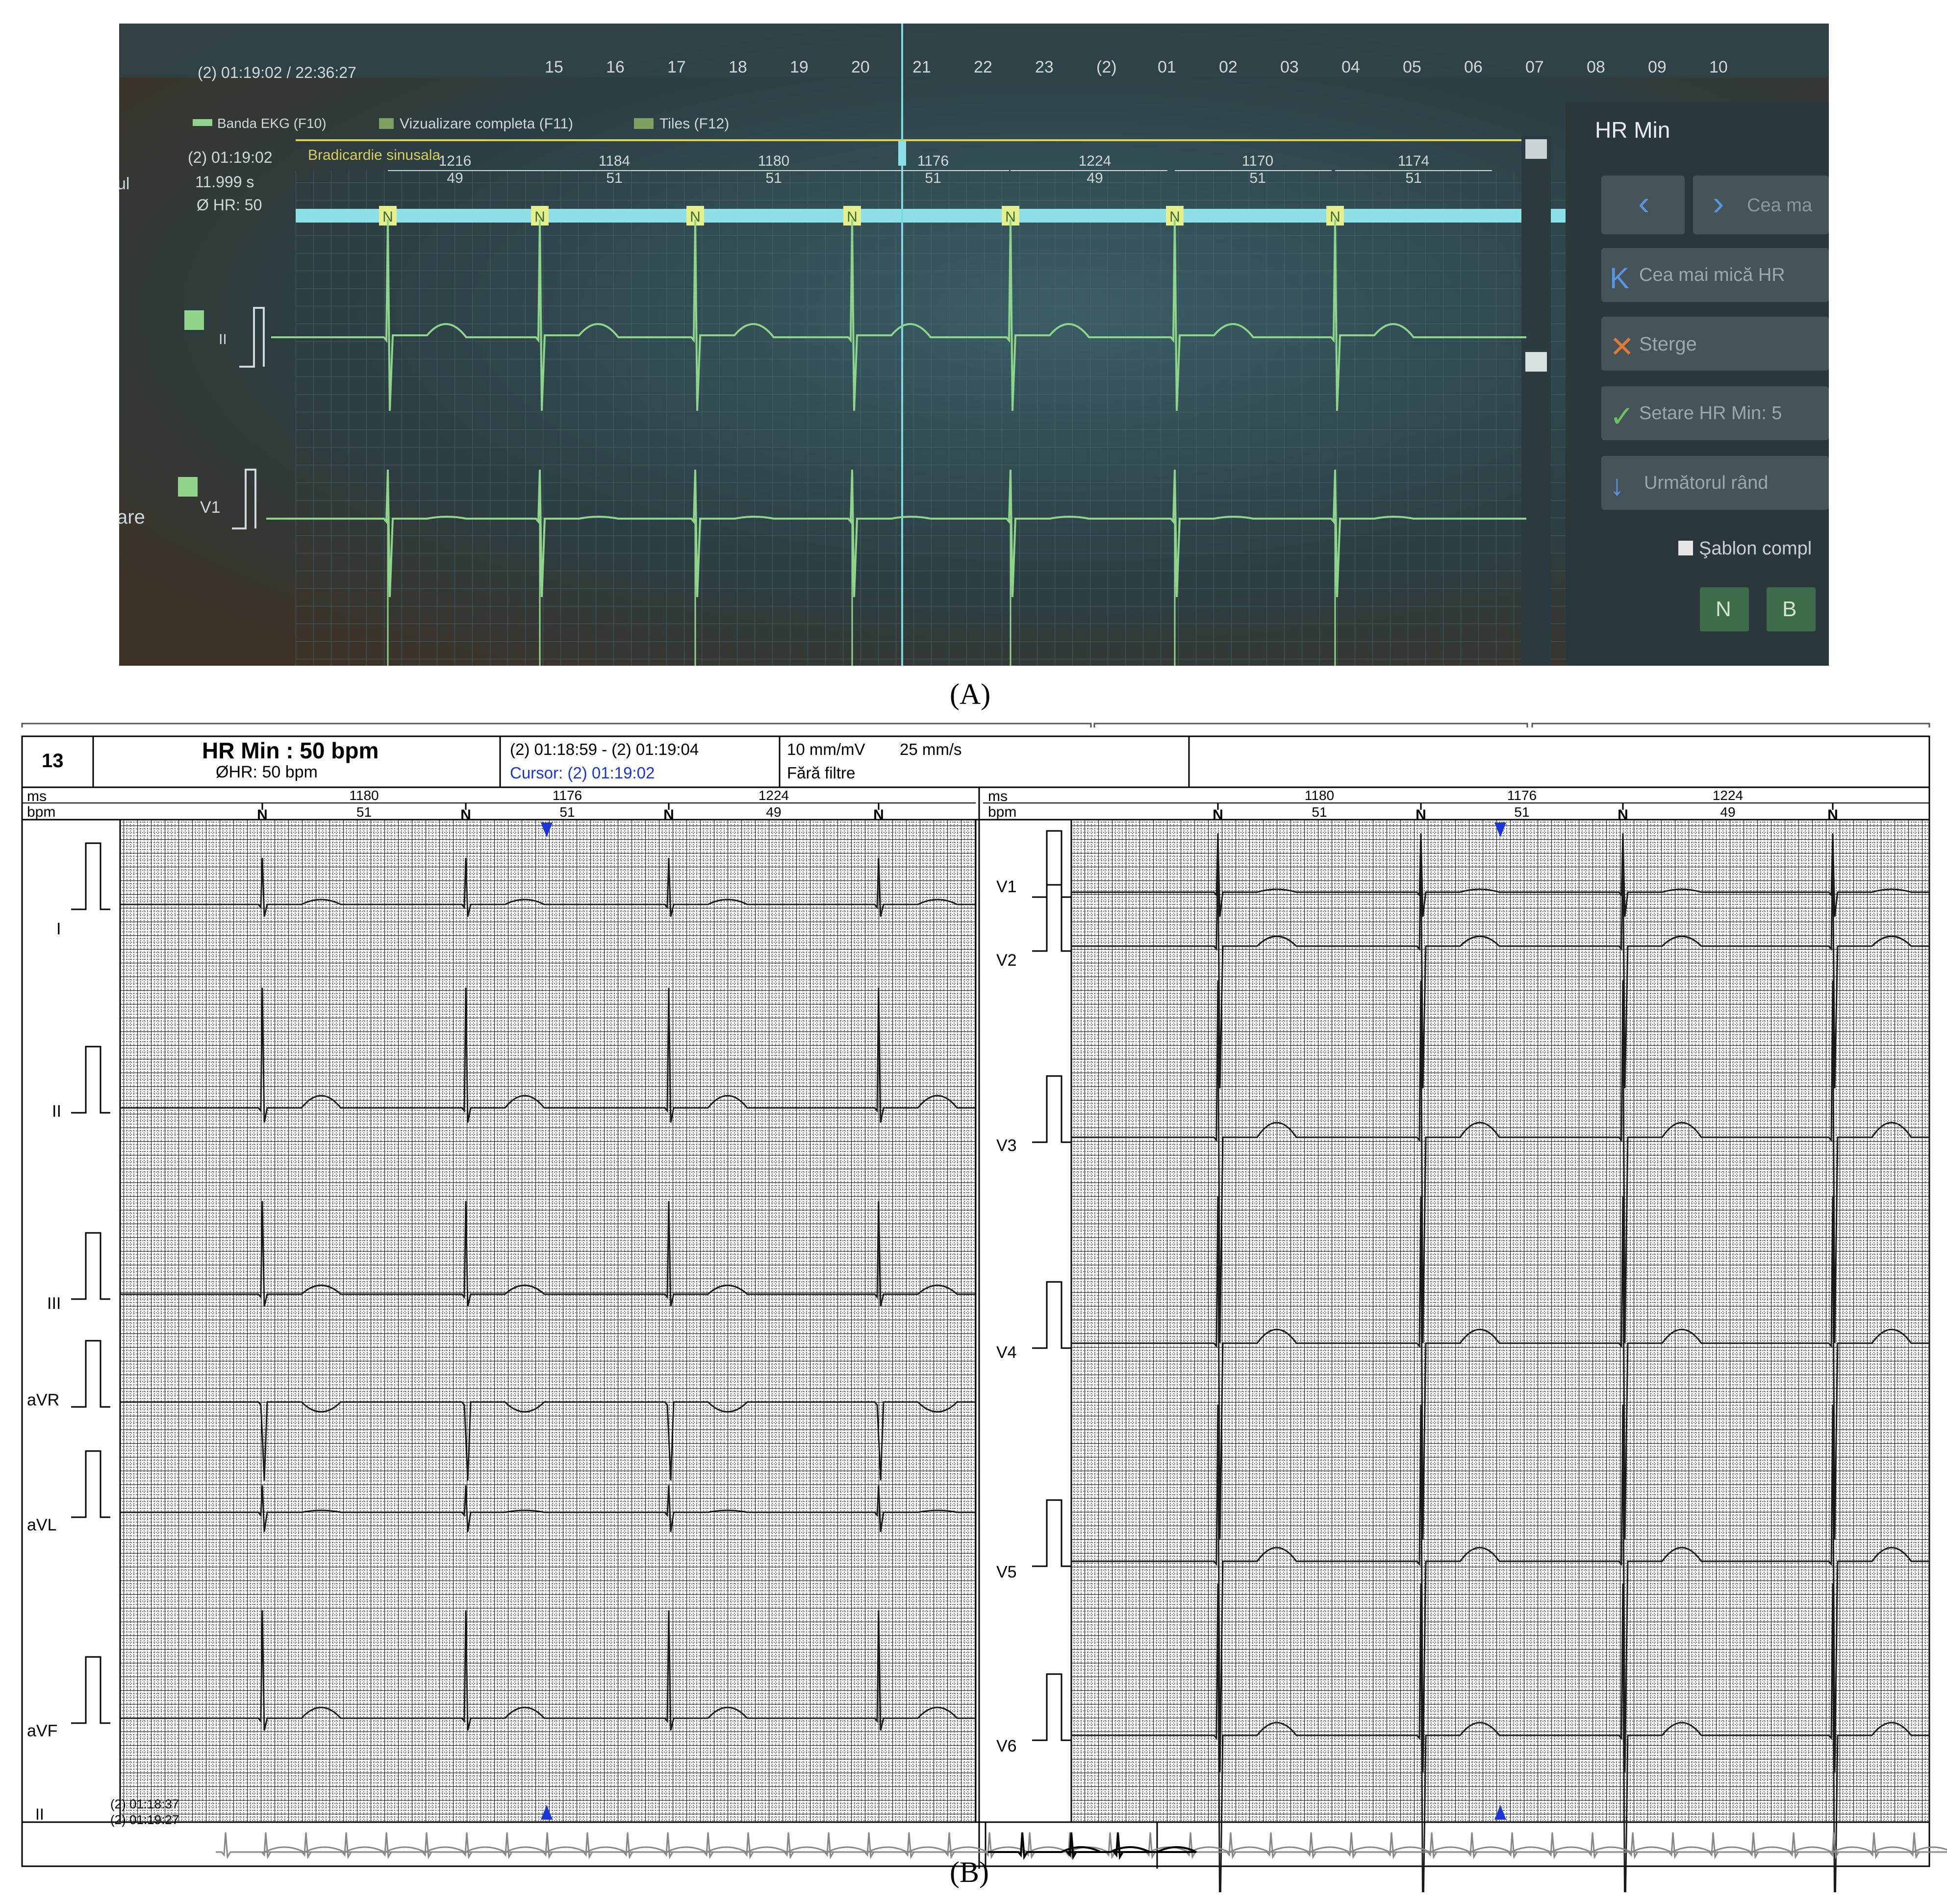  Describe the element at coordinates (124, 184) in the screenshot. I see `cut-off-text: ul` at that location.